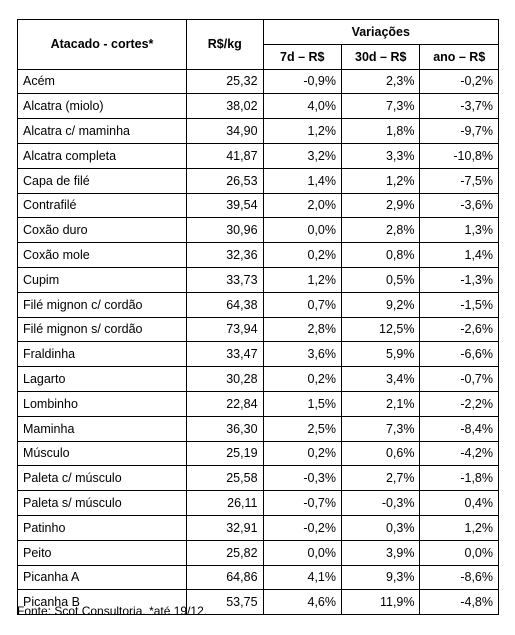 The width and height of the screenshot is (515, 635). What do you see at coordinates (257, 180) in the screenshot?
I see `table-row: Capa de filé 26,53 1,4% 1,2% -7,5%` at bounding box center [257, 180].